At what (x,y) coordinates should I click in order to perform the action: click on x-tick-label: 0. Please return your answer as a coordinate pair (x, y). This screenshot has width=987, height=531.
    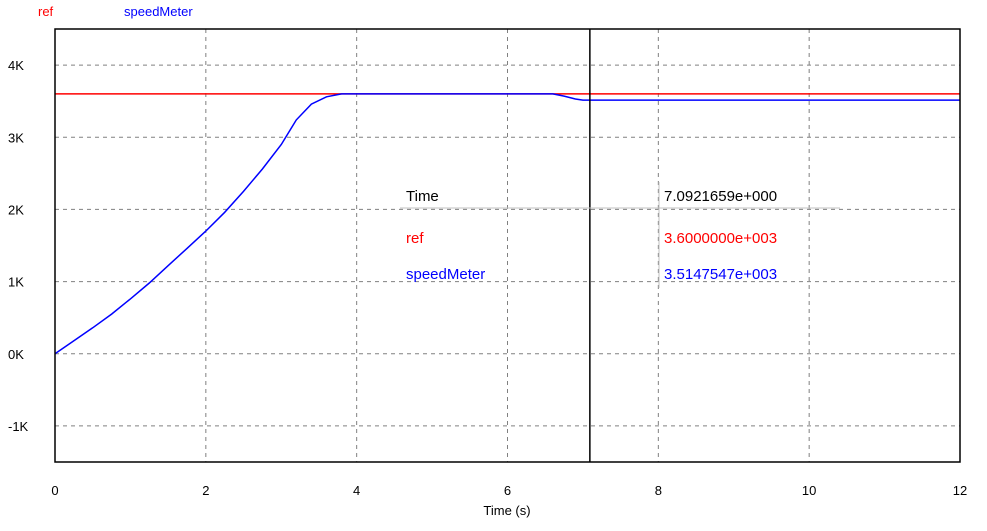
    Looking at the image, I should click on (54, 490).